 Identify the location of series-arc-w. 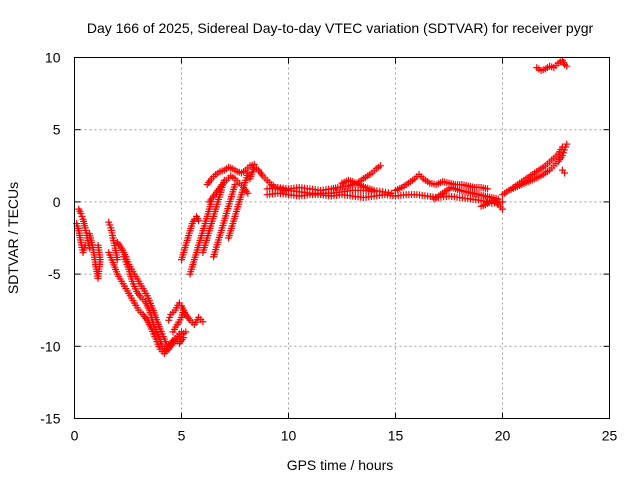
(491, 204).